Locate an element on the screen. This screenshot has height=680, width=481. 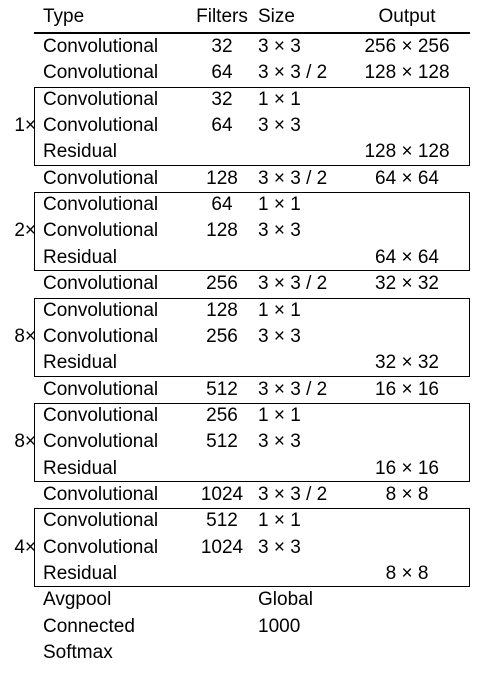
block-multiplier: 1× is located at coordinates (25, 126).